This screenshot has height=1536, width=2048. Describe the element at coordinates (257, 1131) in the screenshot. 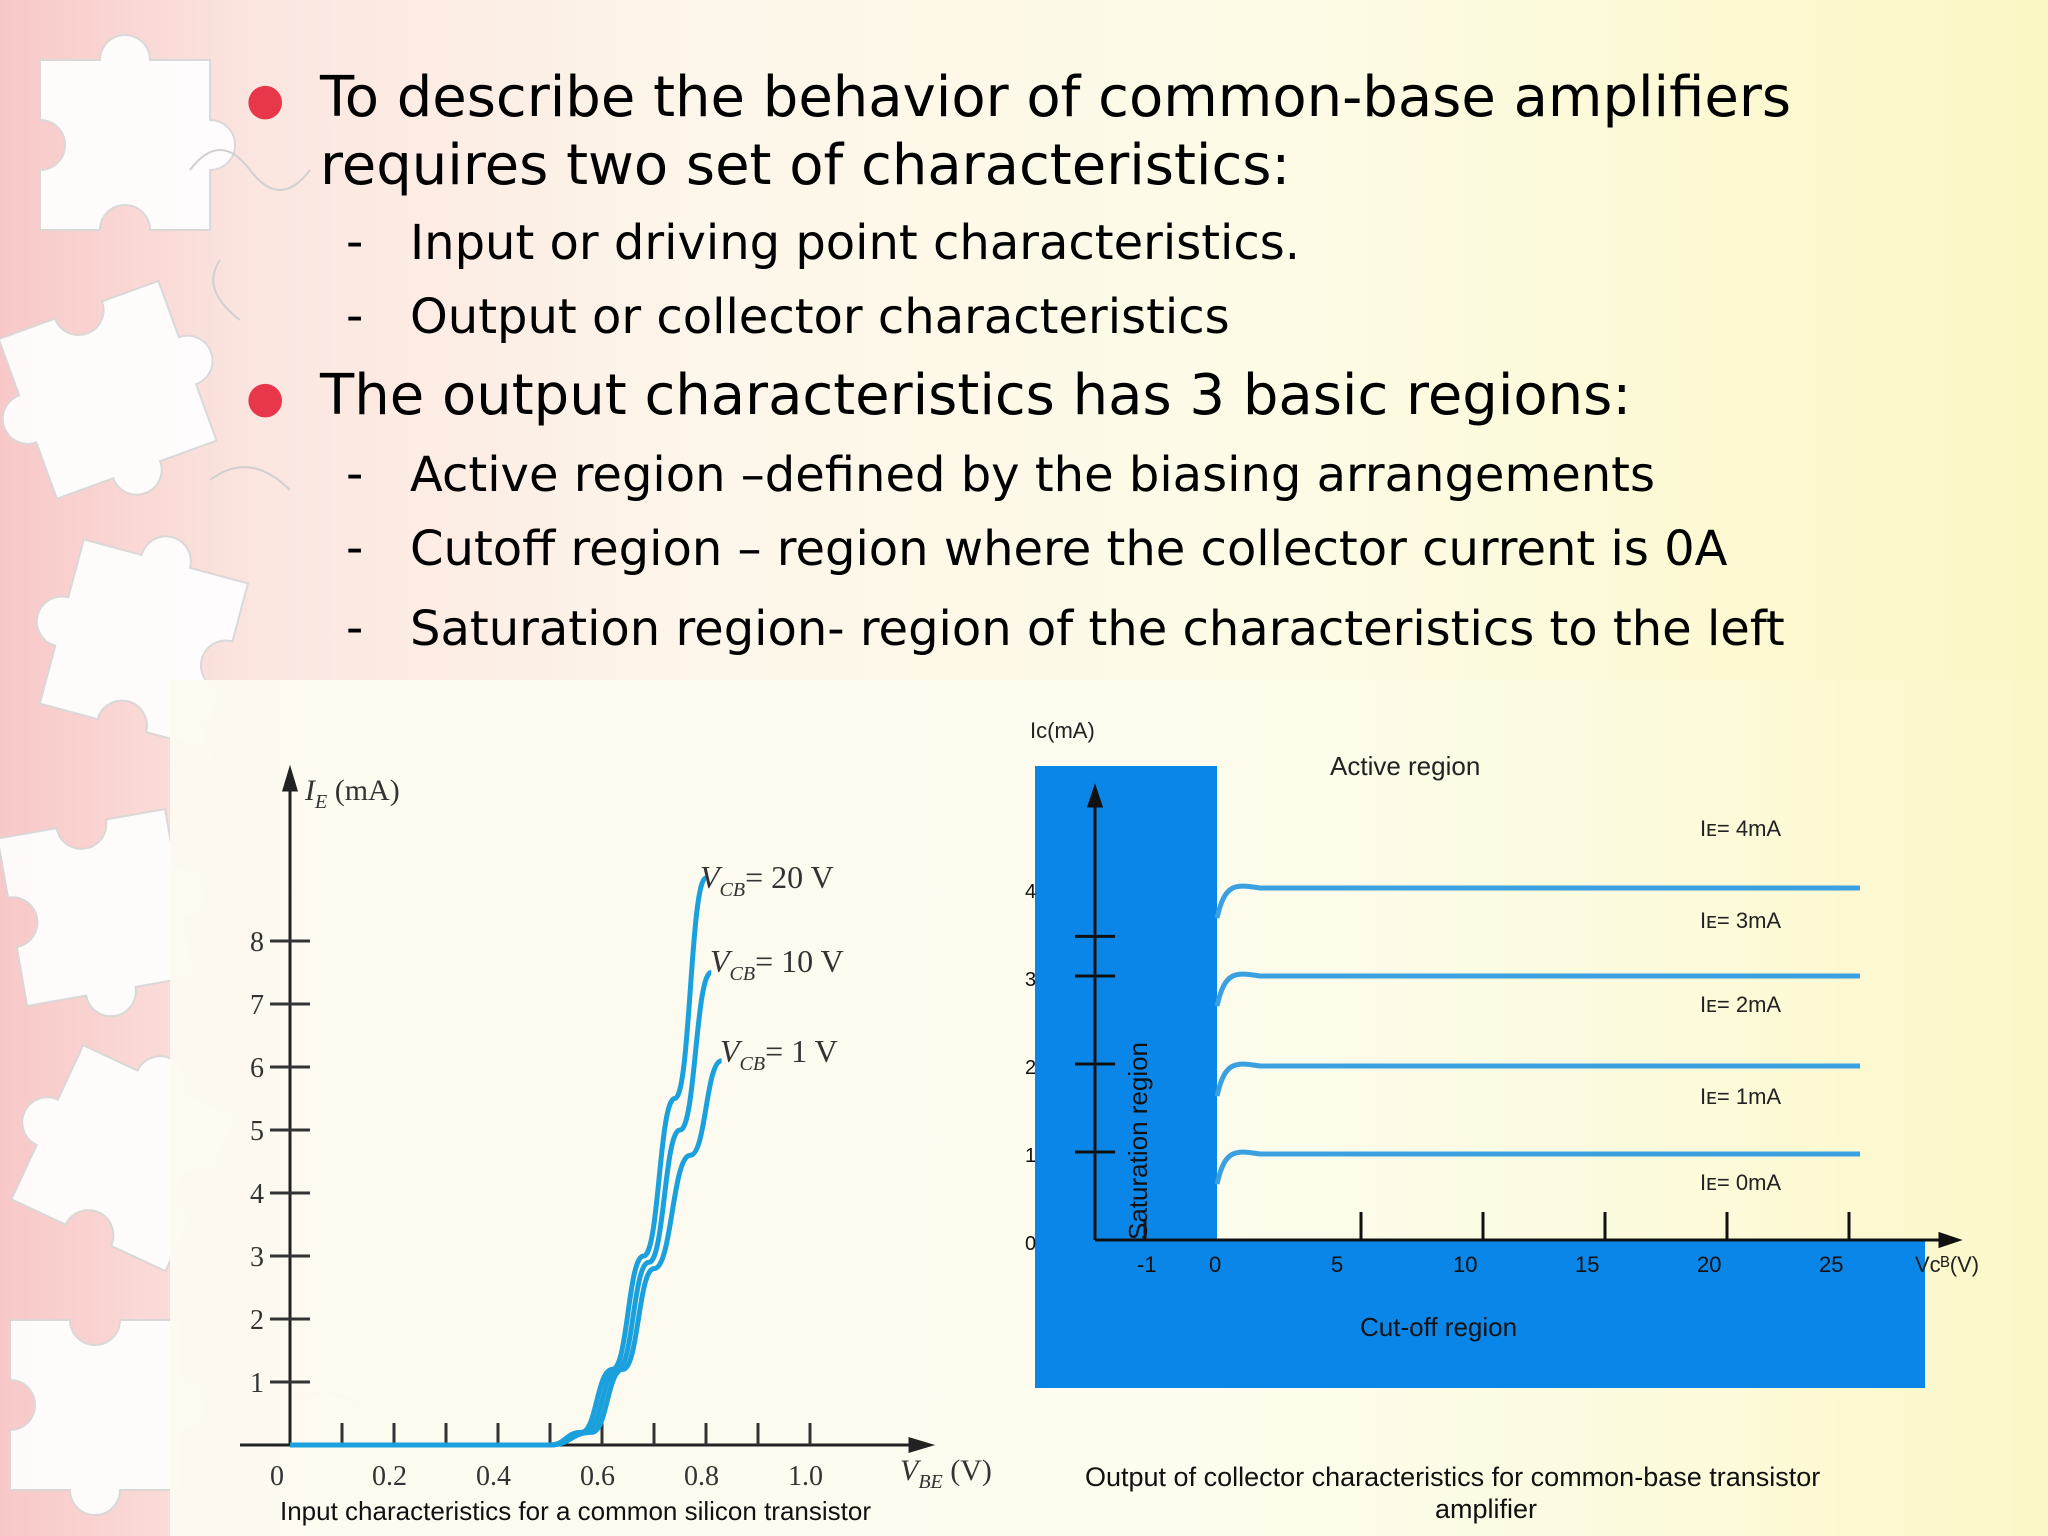

I see `y-tick-label: 5` at that location.